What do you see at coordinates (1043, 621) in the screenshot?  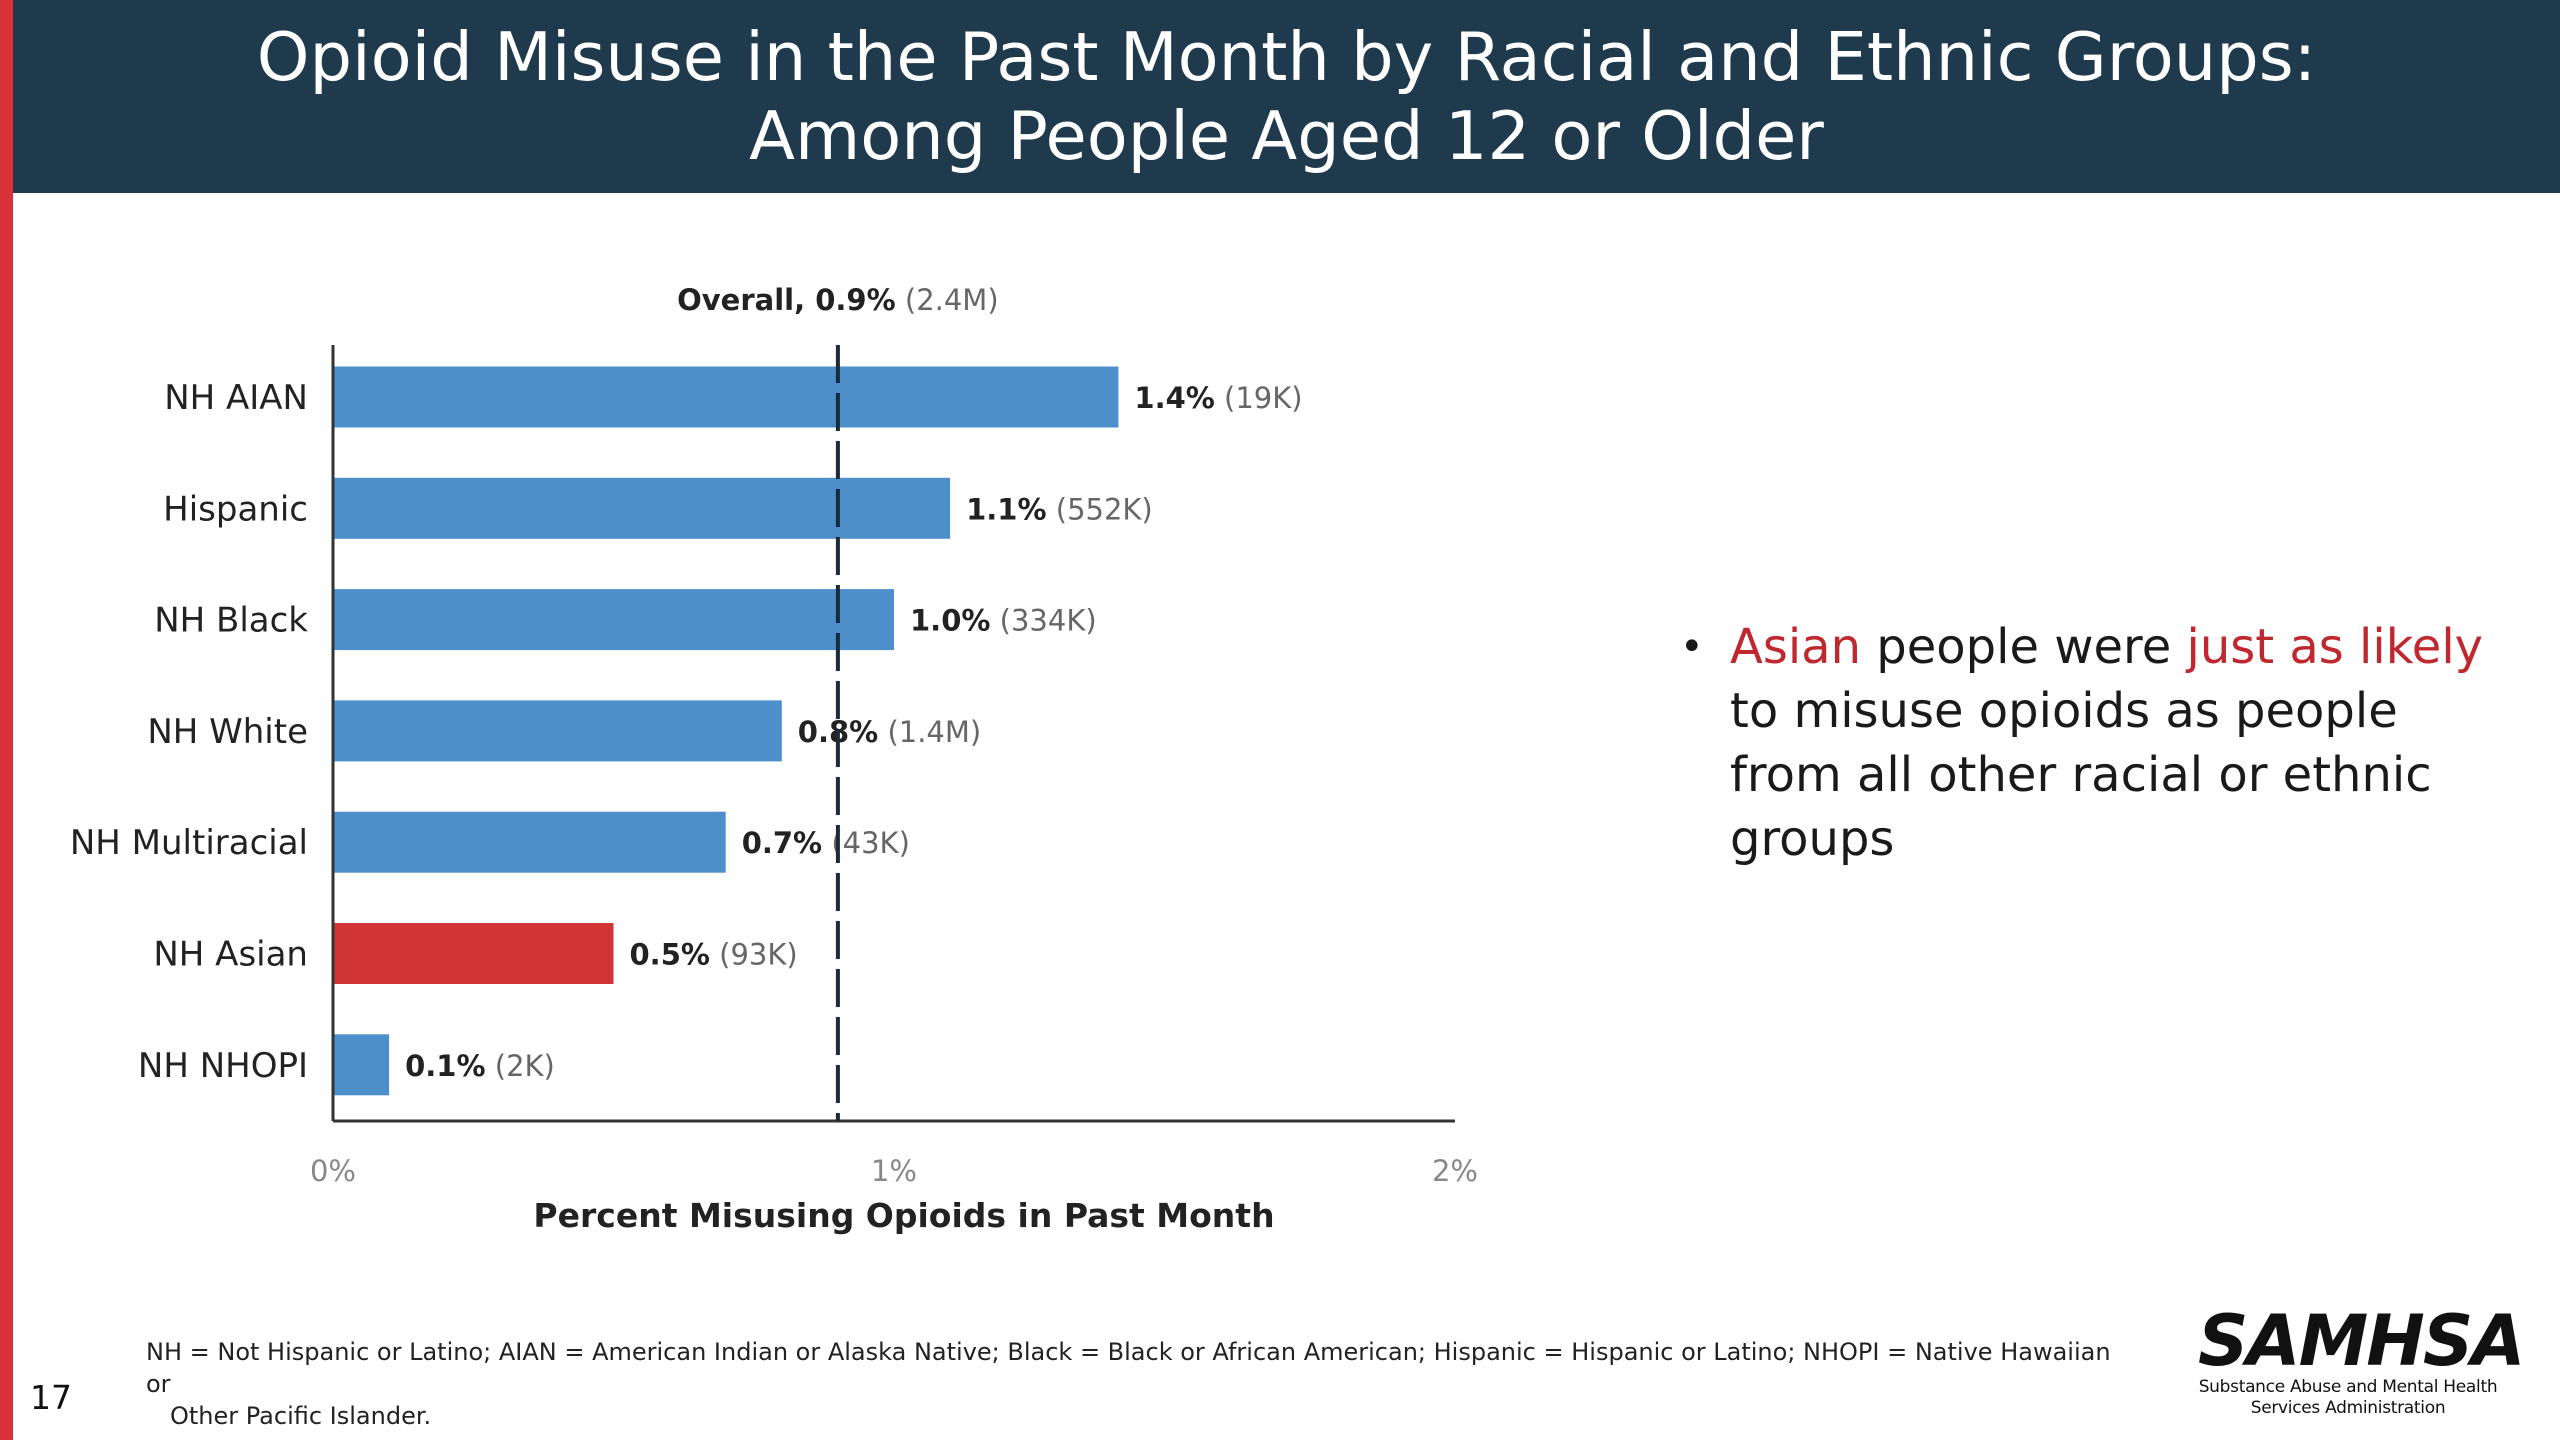 I see `data-label-count: (334K)` at bounding box center [1043, 621].